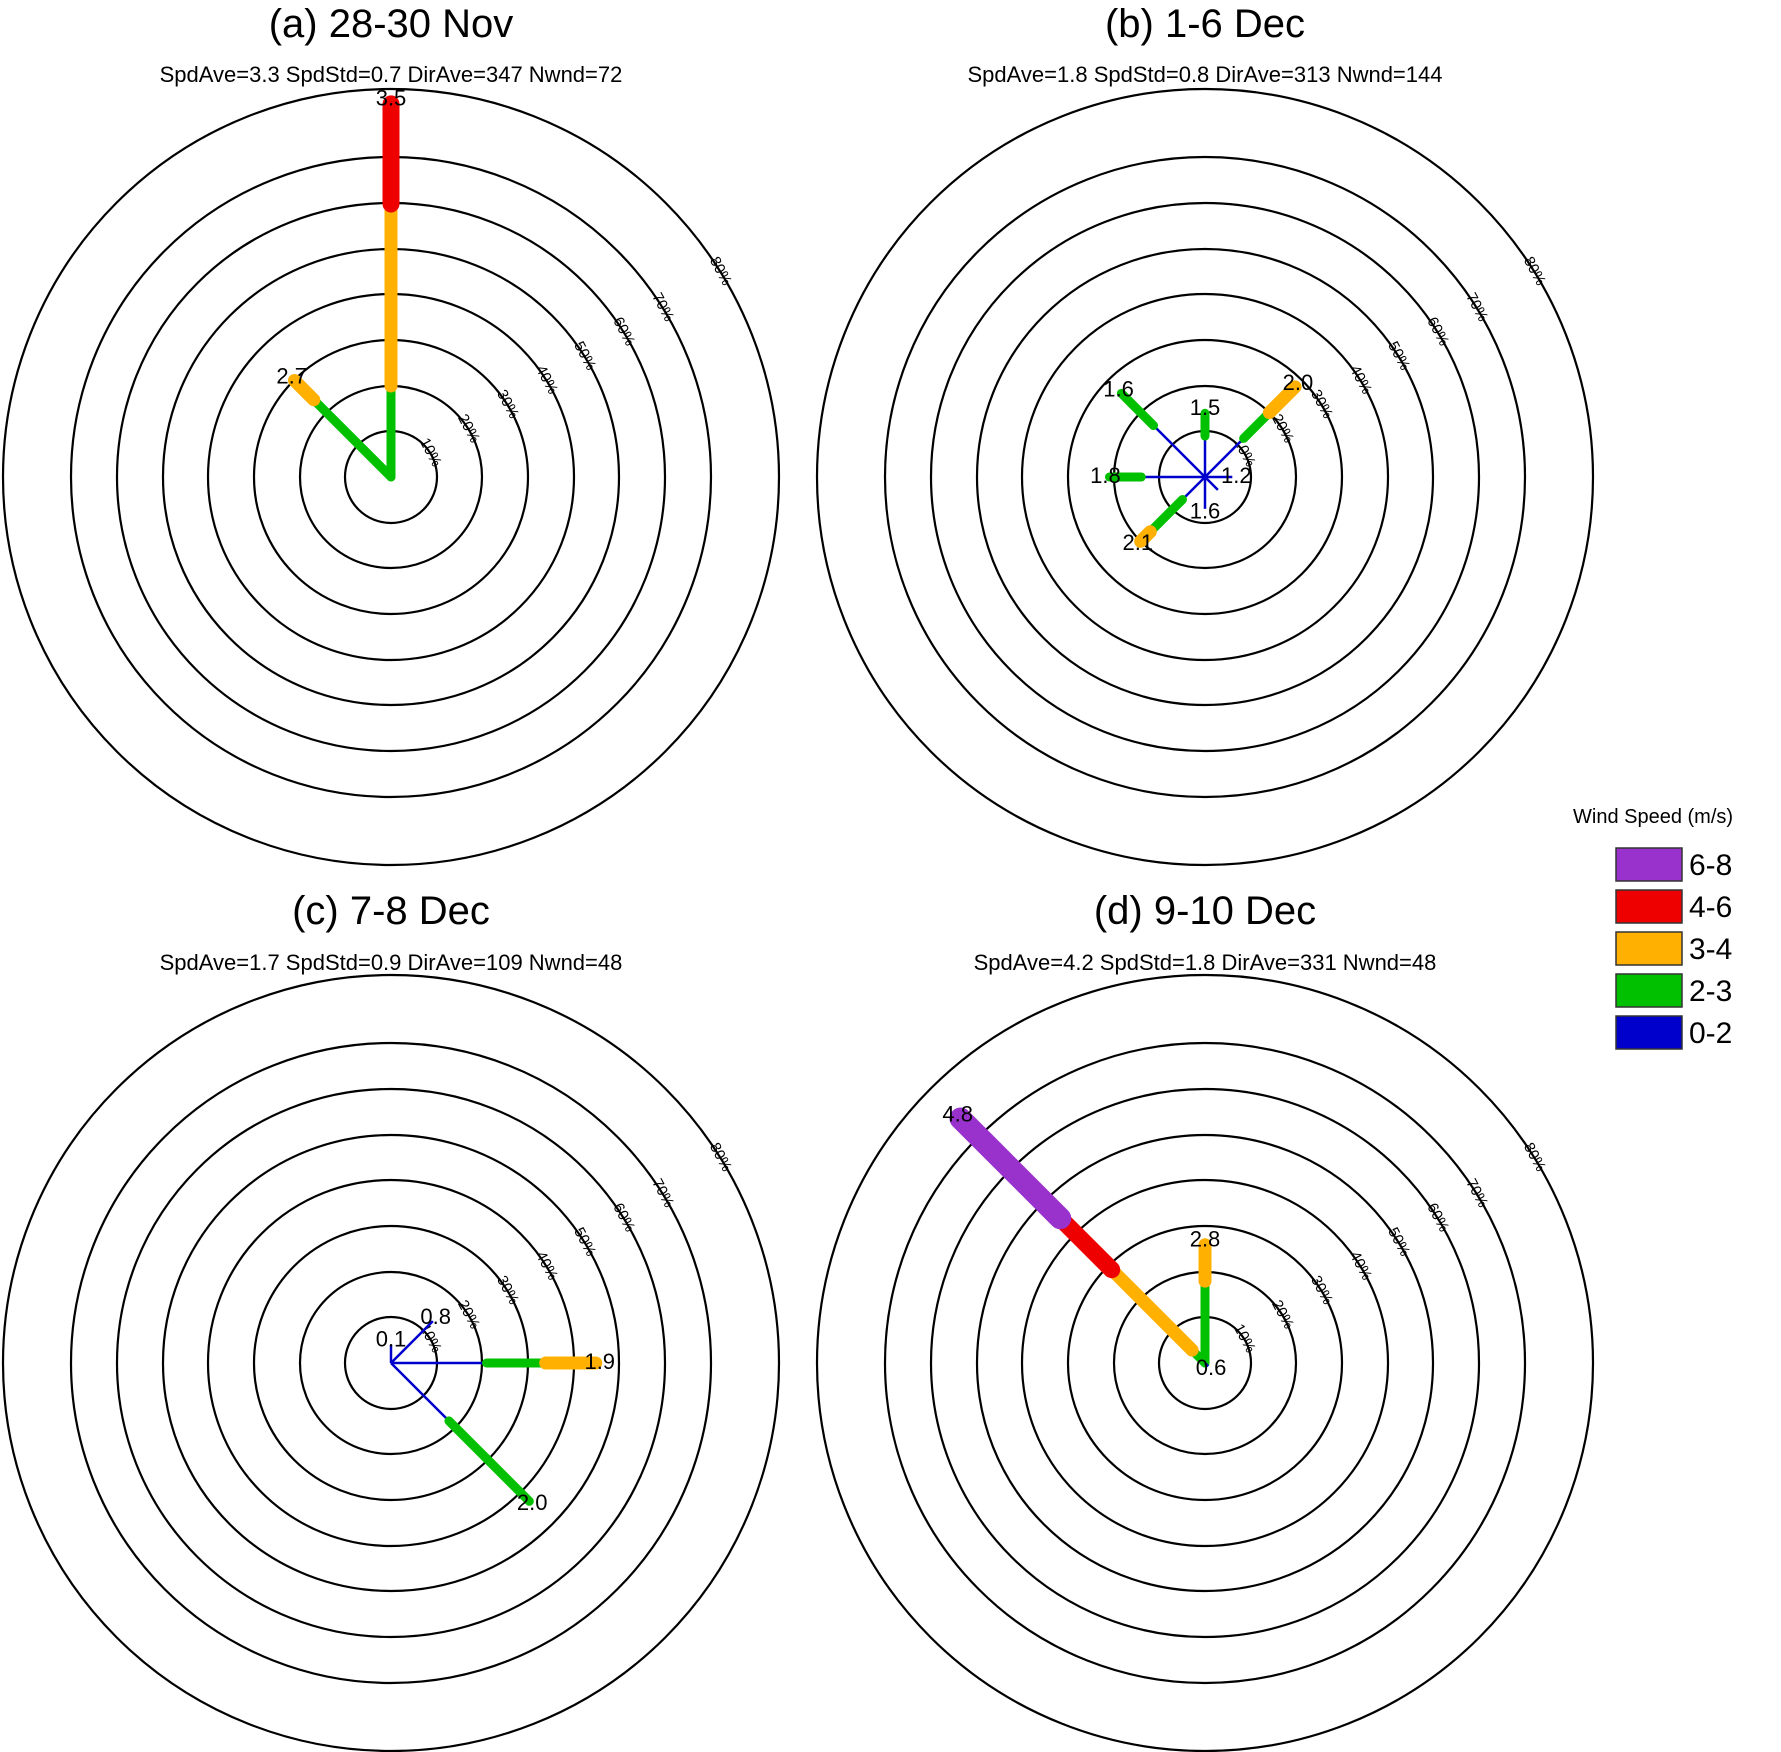  Describe the element at coordinates (391, 24) in the screenshot. I see `panel-title: (a) 28-30 Nov` at that location.